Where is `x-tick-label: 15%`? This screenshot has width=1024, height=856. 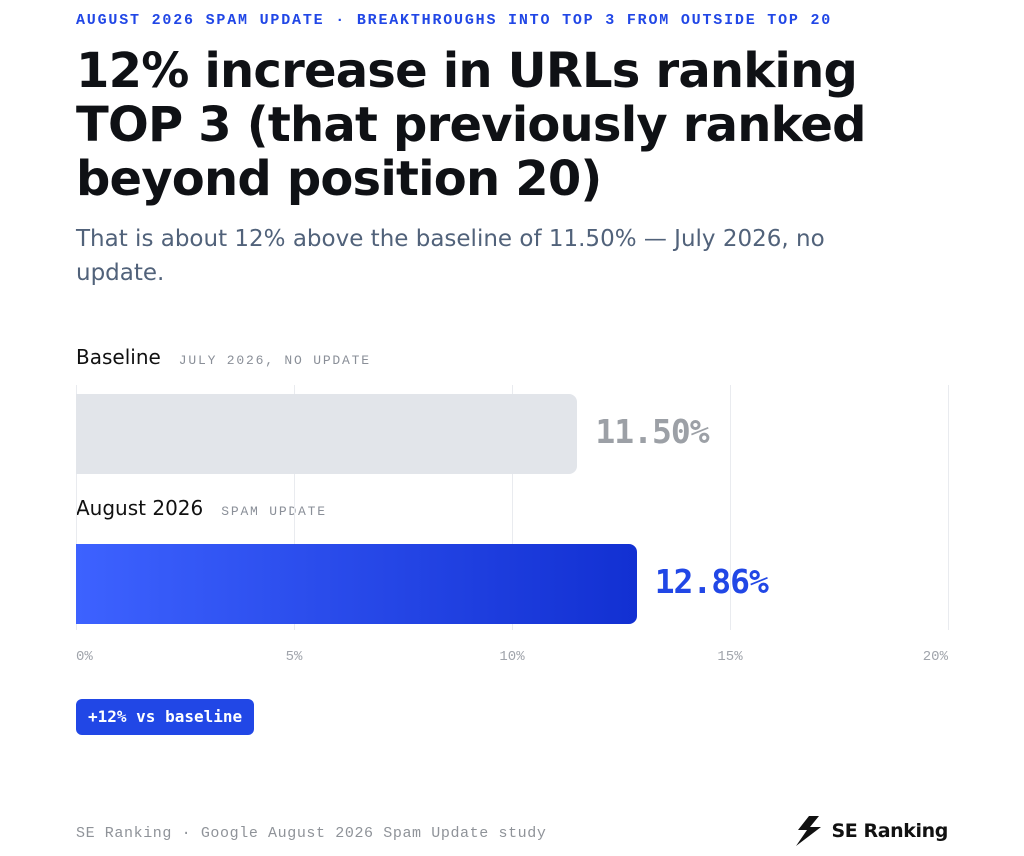
x-tick-label: 15% is located at coordinates (730, 657).